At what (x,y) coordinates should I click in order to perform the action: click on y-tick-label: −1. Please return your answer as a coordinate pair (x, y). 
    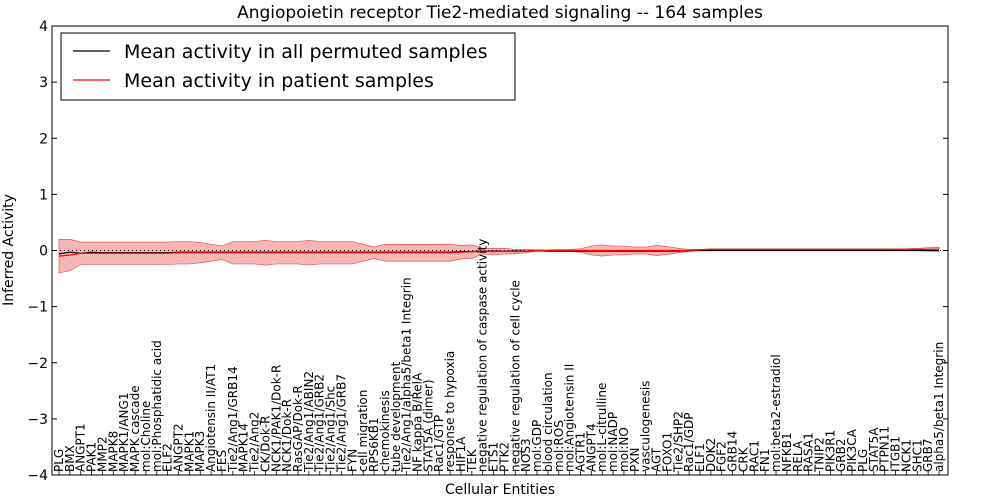
    Looking at the image, I should click on (37, 308).